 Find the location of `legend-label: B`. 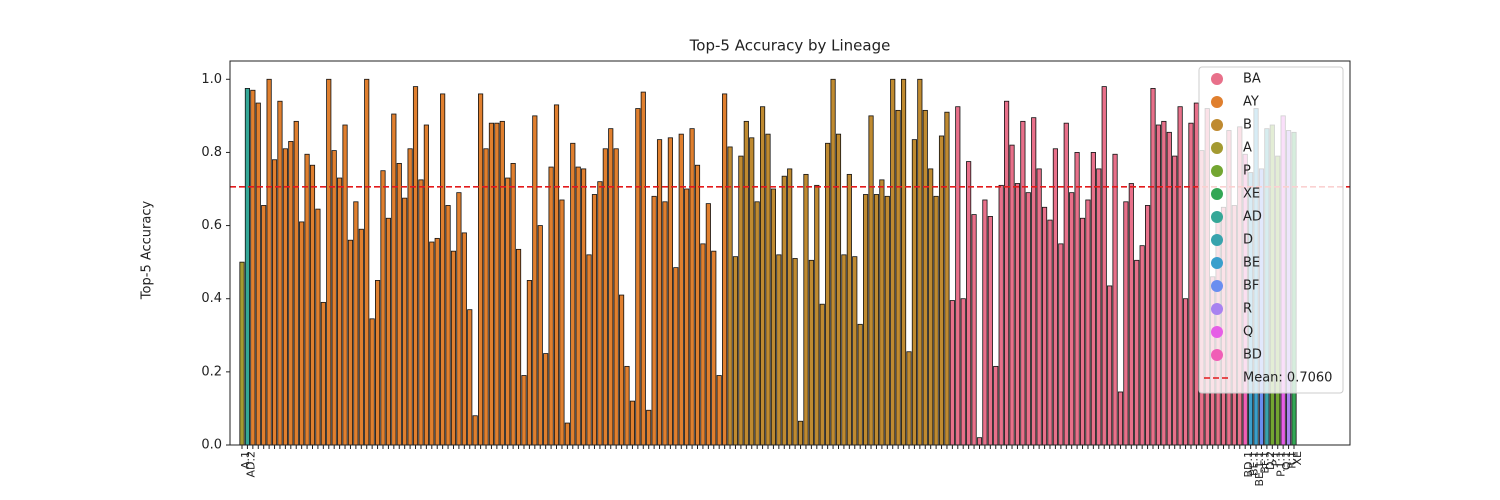

legend-label: B is located at coordinates (1247, 125).